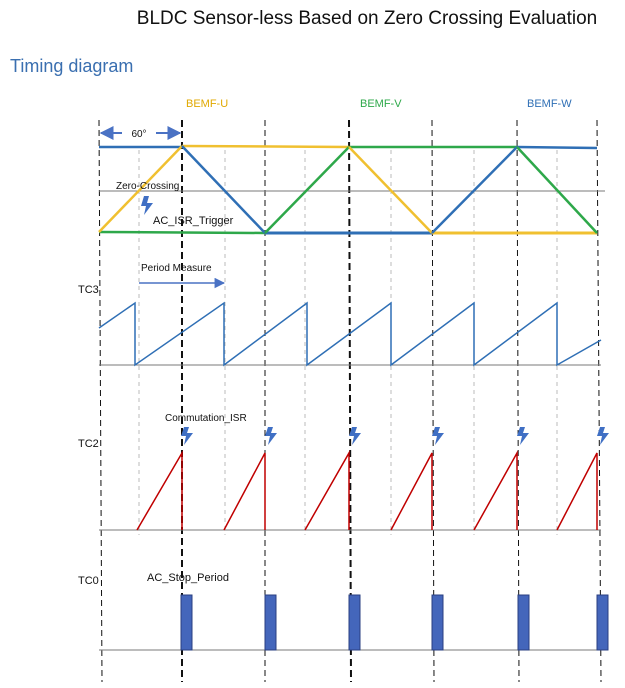 The image size is (625, 688). Describe the element at coordinates (265, 146) in the screenshot. I see `bemf-top-u` at that location.